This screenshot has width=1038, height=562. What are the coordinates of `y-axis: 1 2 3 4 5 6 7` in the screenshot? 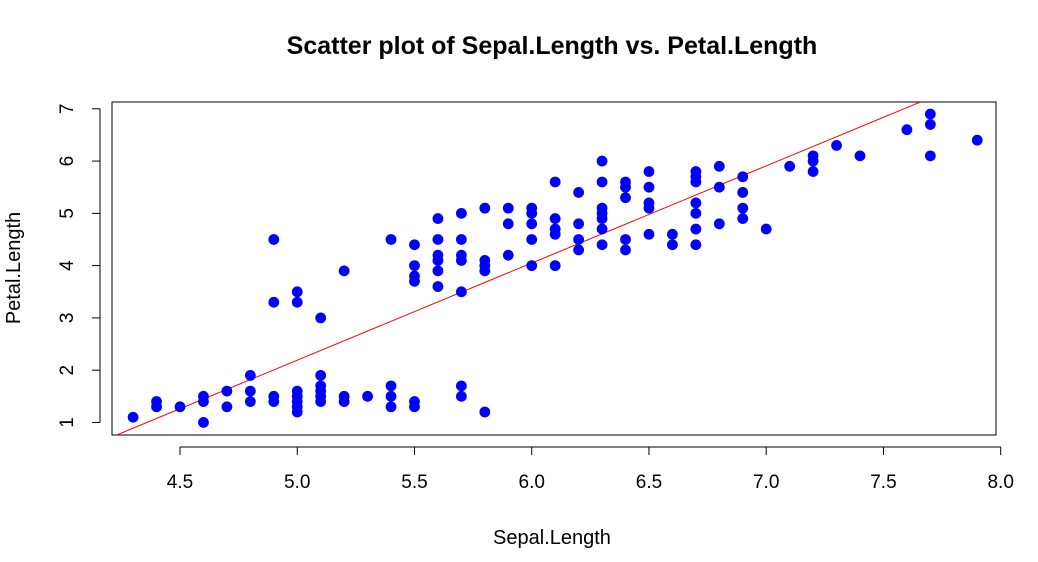 It's located at (79, 266).